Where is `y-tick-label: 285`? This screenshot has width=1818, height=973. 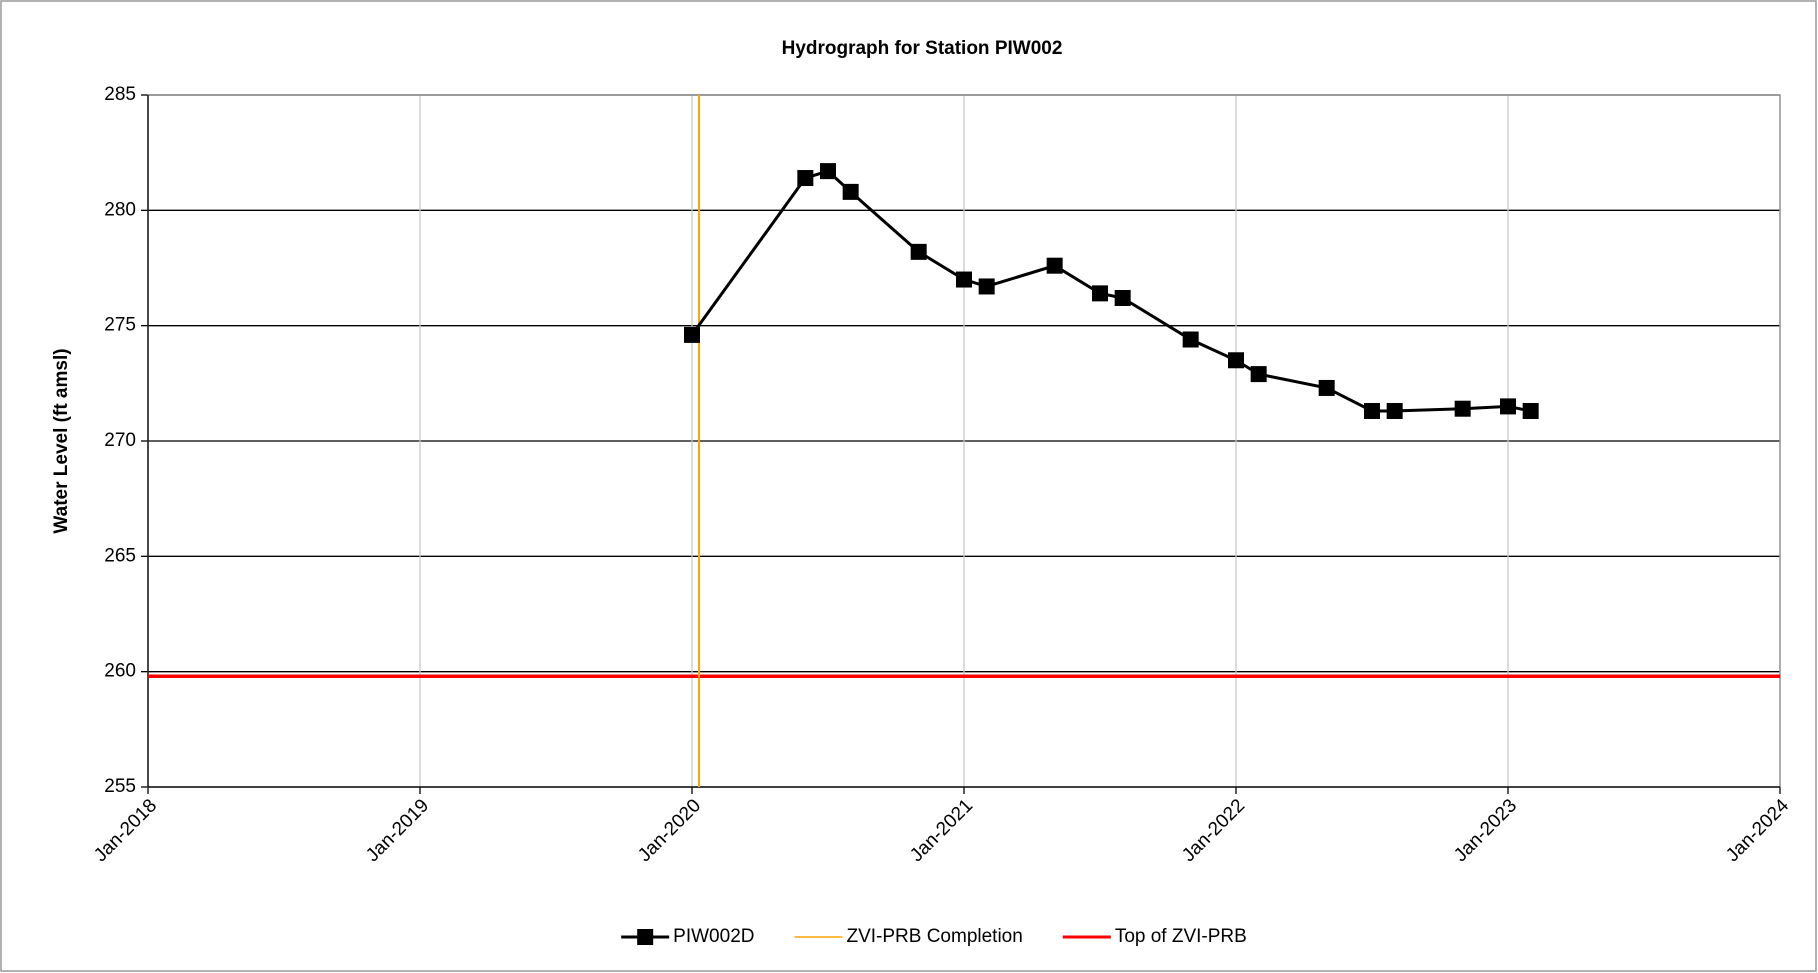 y-tick-label: 285 is located at coordinates (120, 94).